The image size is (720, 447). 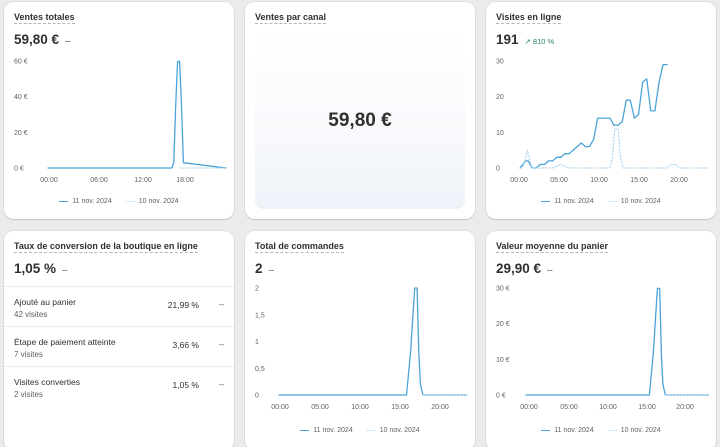 What do you see at coordinates (185, 180) in the screenshot?
I see `x-tick-label: 18:00` at bounding box center [185, 180].